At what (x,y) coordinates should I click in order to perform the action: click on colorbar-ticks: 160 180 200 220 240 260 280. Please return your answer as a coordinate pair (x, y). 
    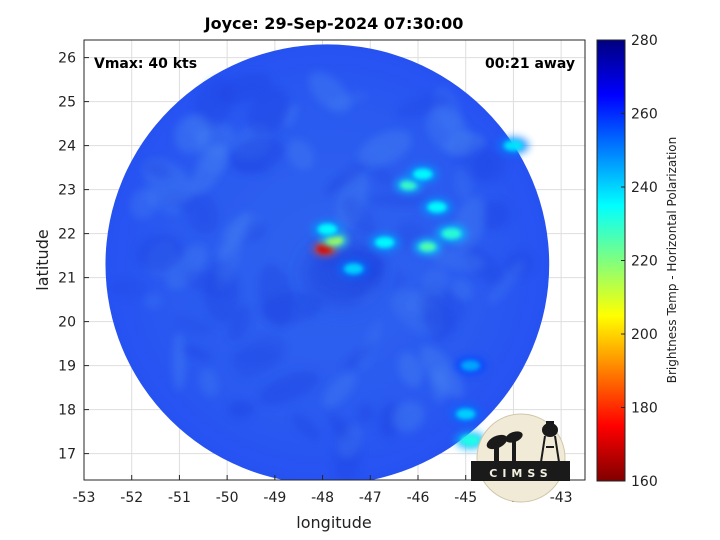
    Looking at the image, I should click on (639, 261).